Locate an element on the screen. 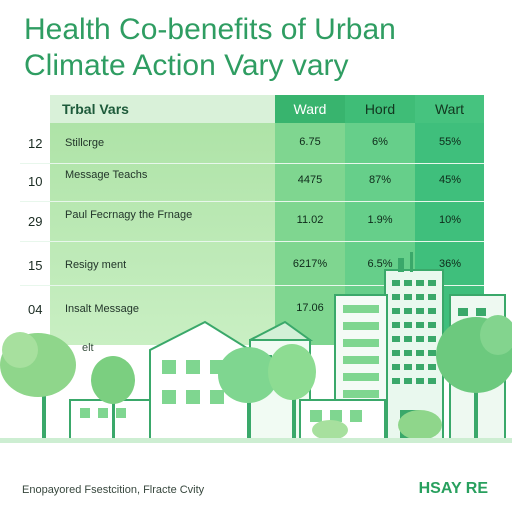  row-value-ward: 6.75 is located at coordinates (310, 142).